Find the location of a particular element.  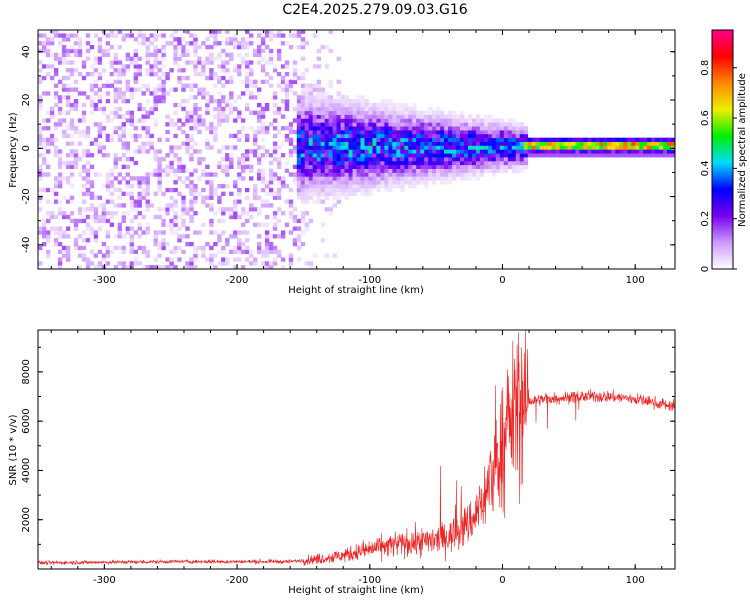

colorbar-tick-label: 0.6 is located at coordinates (705, 118).